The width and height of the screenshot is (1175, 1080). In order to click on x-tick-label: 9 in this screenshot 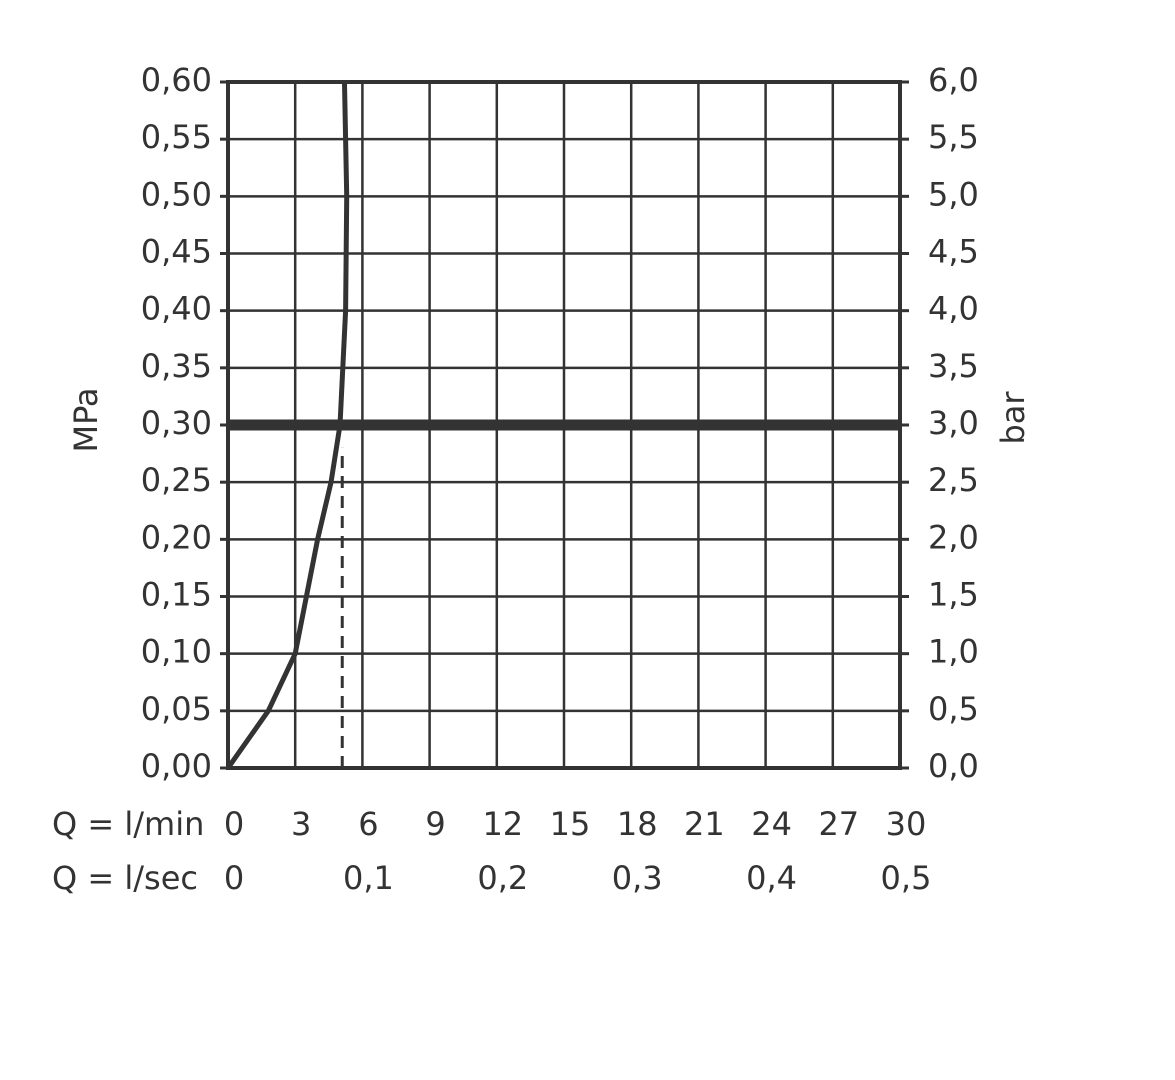, I will do `click(435, 824)`.